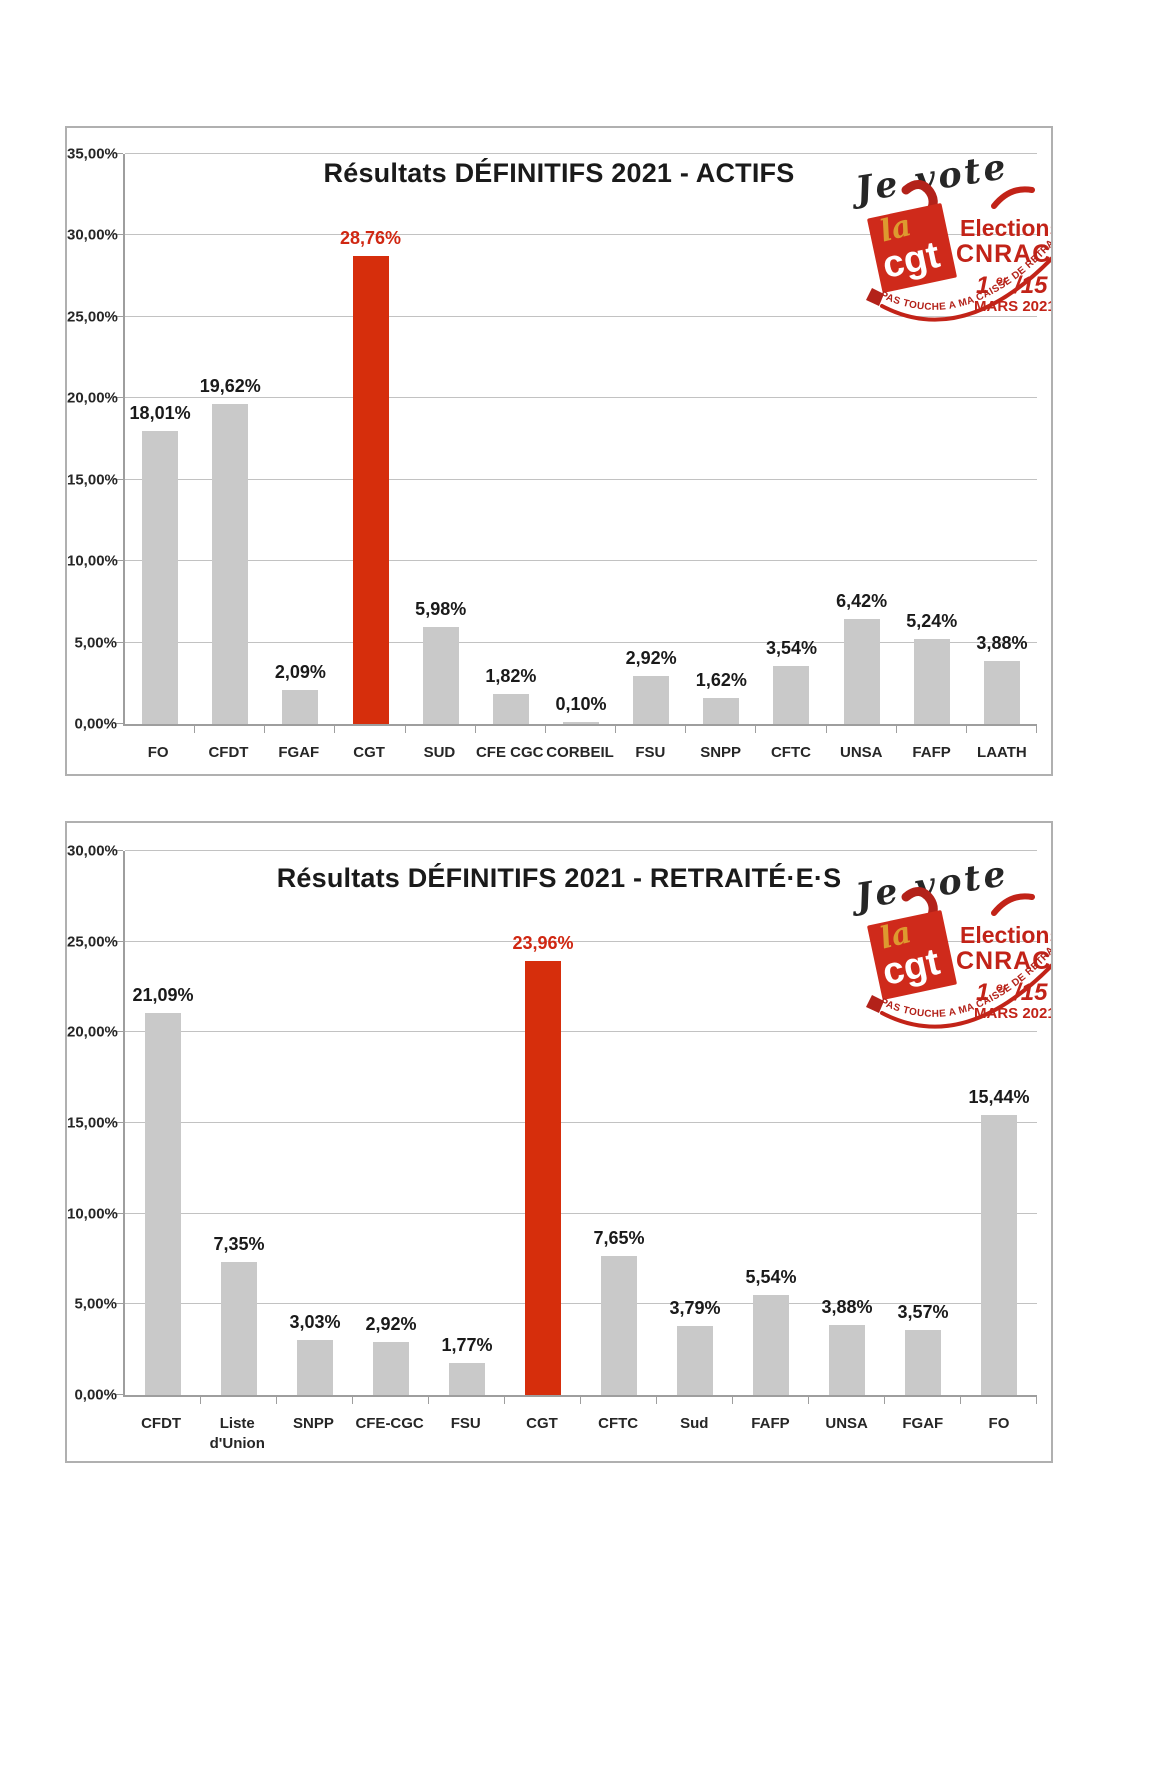 The width and height of the screenshot is (1170, 1781). Describe the element at coordinates (982, 285) in the screenshot. I see `date-day: 1` at that location.